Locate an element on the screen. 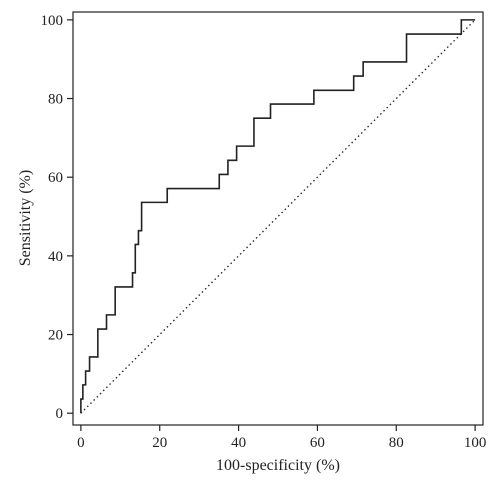 The height and width of the screenshot is (495, 500). x-tick-label: 100 is located at coordinates (475, 443).